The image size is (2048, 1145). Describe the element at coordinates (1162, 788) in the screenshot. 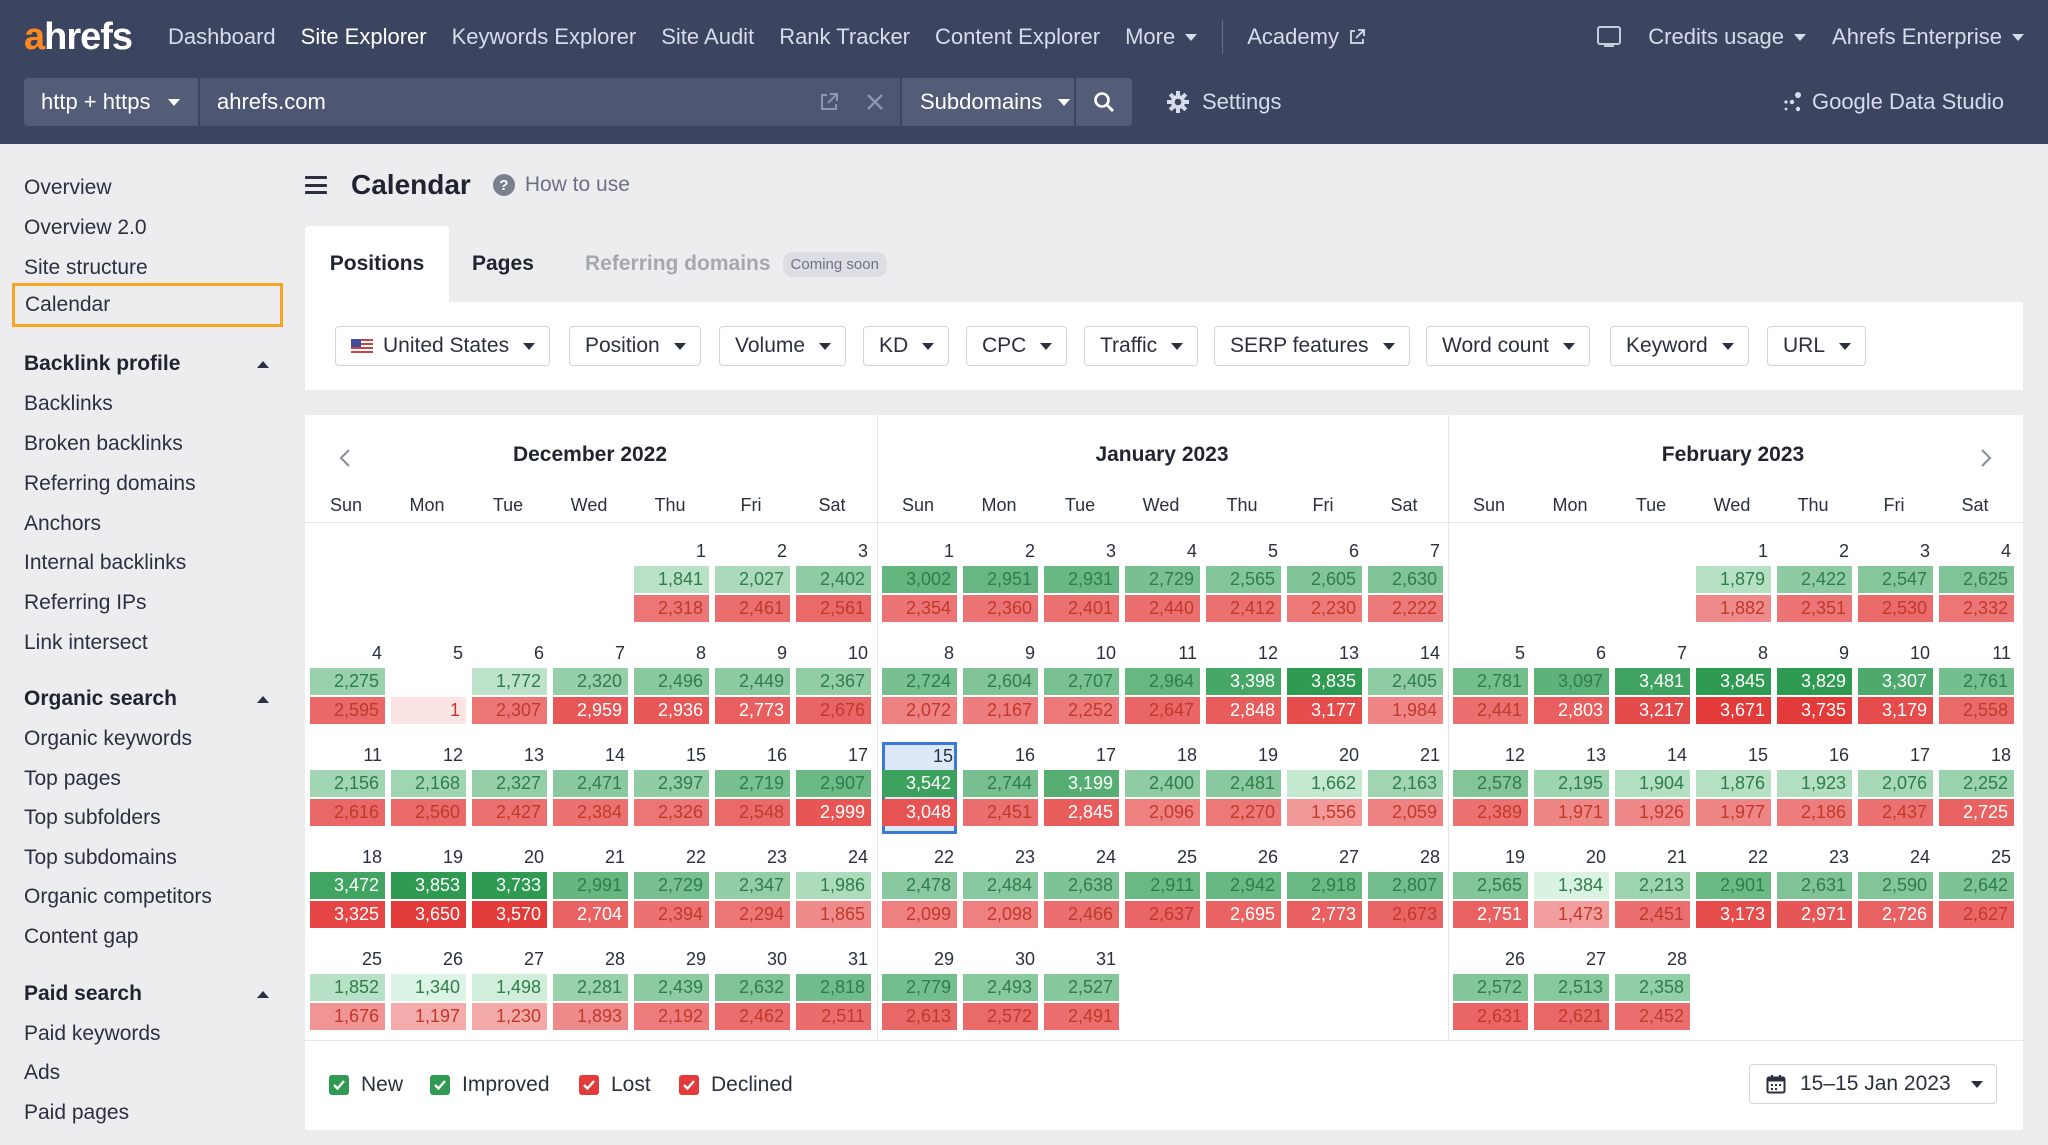

I see `calendar-day: 18 2,400 2,096` at that location.